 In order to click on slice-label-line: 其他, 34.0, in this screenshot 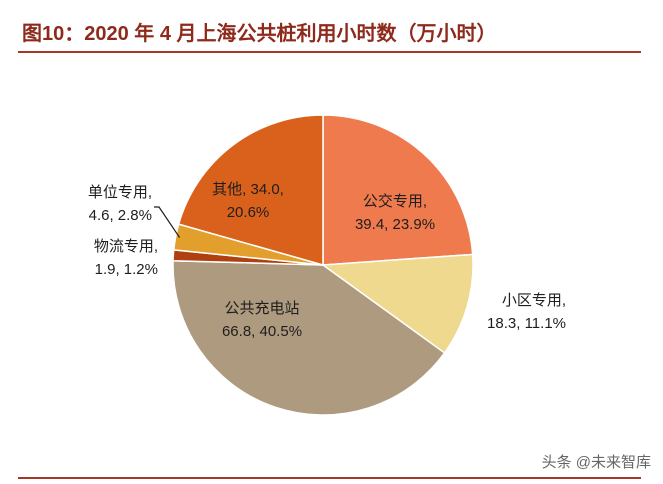, I will do `click(248, 189)`.